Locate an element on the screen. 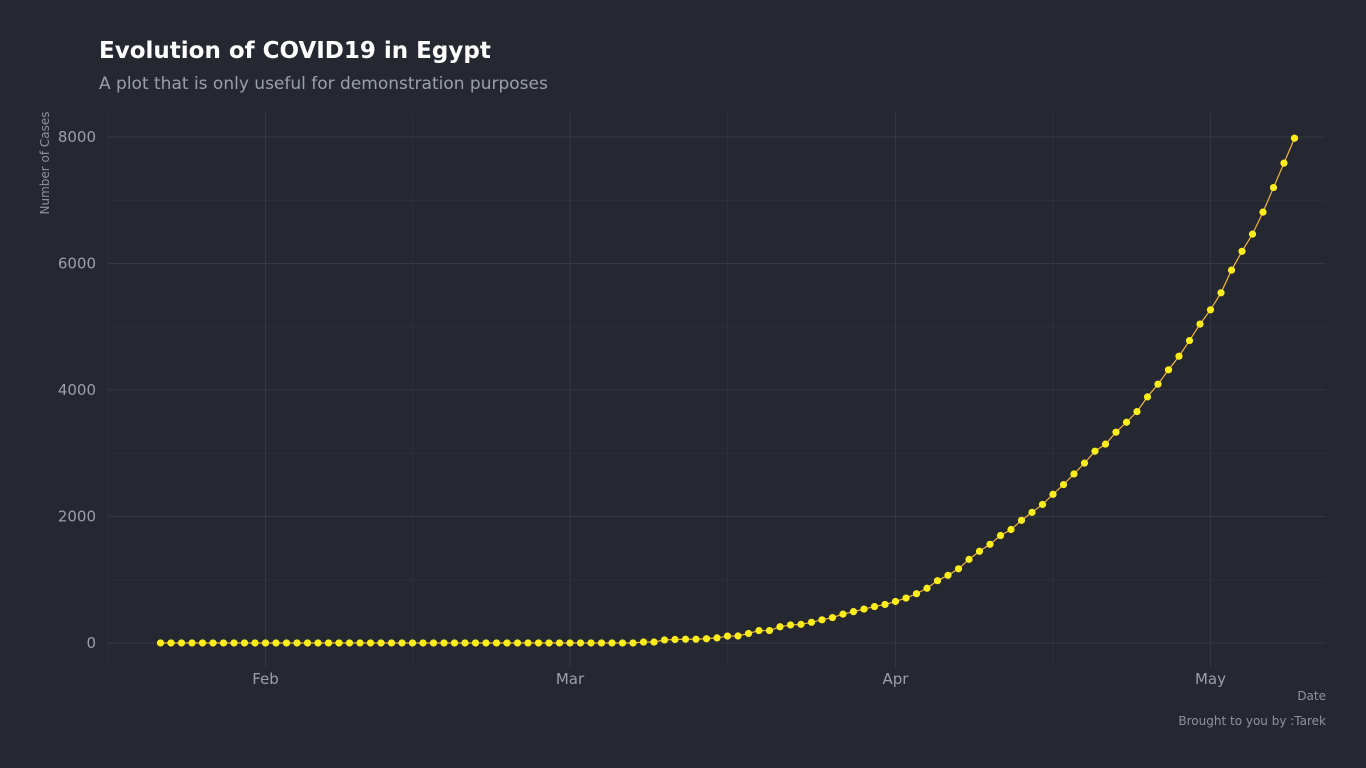 Image resolution: width=1366 pixels, height=768 pixels. y-tick-label: 2000 is located at coordinates (77, 516).